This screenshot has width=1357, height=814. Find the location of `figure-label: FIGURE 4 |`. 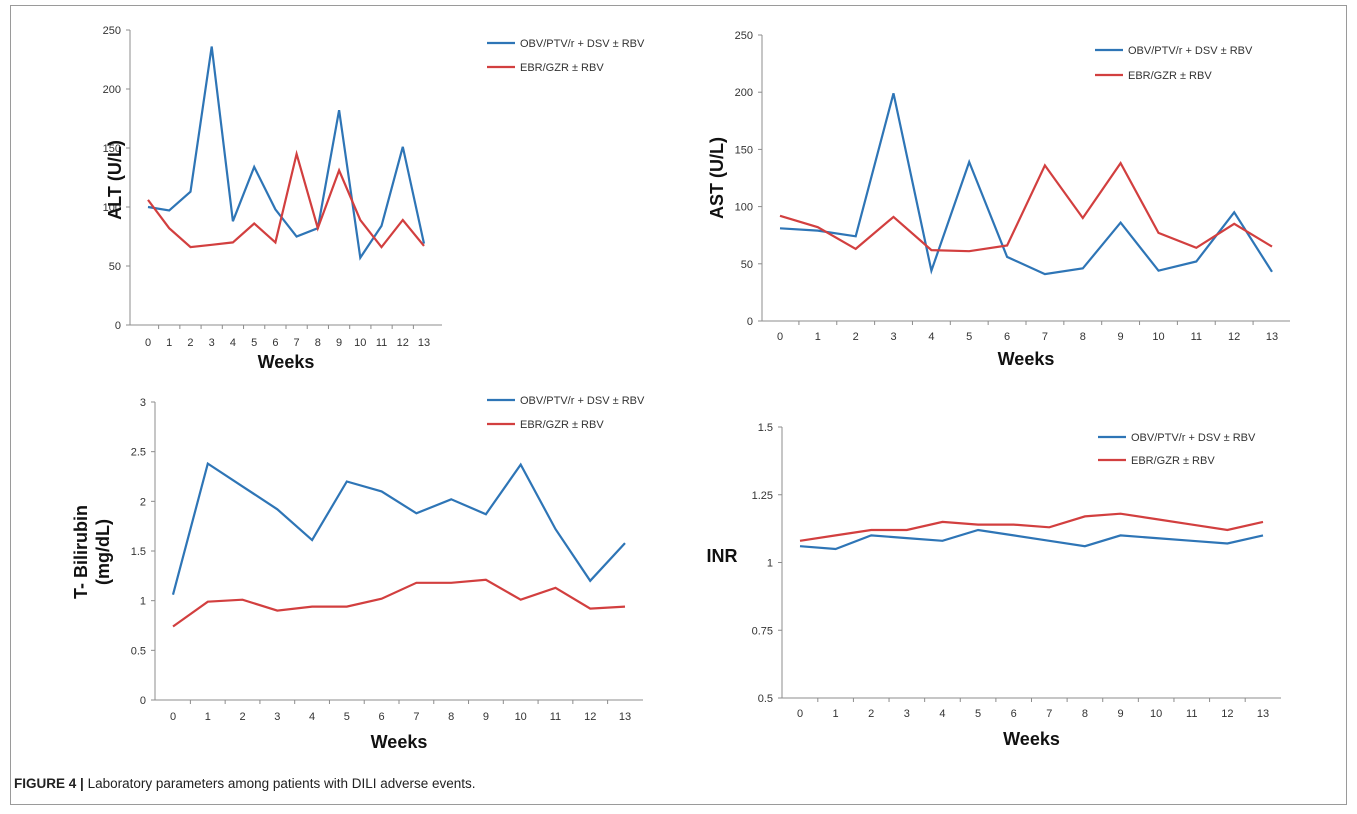

figure-label: FIGURE 4 | is located at coordinates (49, 783).